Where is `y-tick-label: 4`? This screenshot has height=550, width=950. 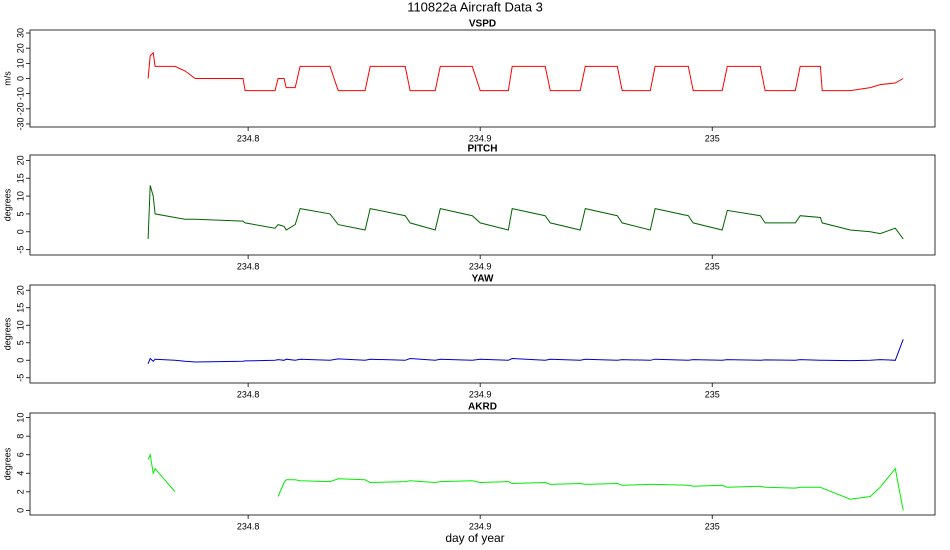
y-tick-label: 4 is located at coordinates (20, 473).